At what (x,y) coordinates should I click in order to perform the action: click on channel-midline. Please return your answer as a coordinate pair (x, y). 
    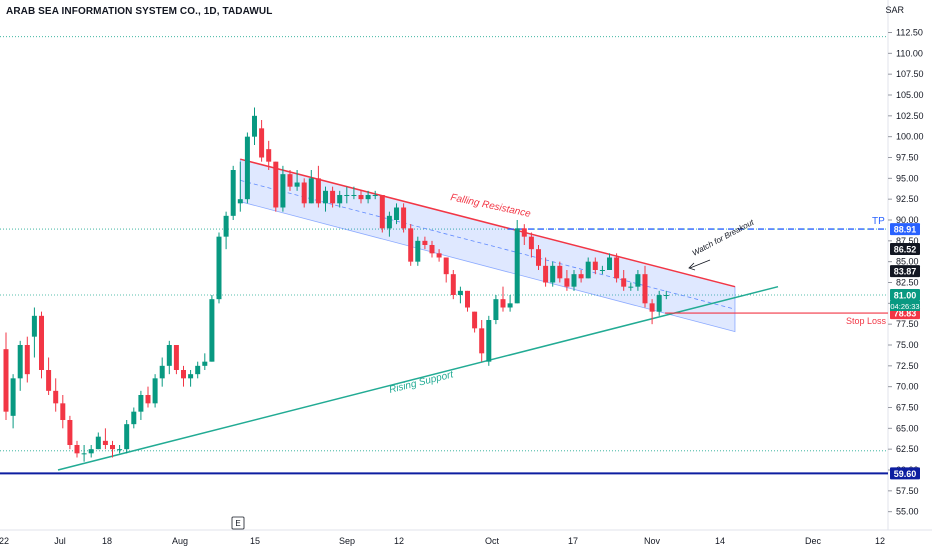
    Looking at the image, I should click on (488, 245).